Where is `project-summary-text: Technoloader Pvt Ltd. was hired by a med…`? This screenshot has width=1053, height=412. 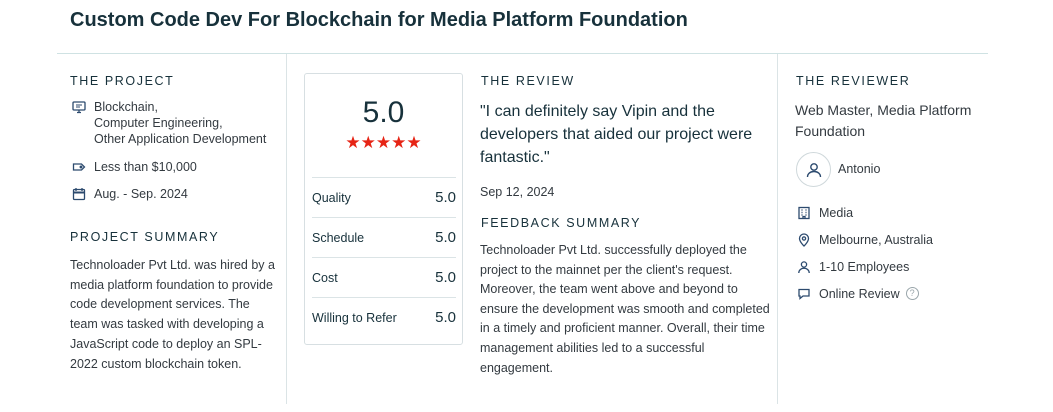 project-summary-text: Technoloader Pvt Ltd. was hired by a med… is located at coordinates (172, 314).